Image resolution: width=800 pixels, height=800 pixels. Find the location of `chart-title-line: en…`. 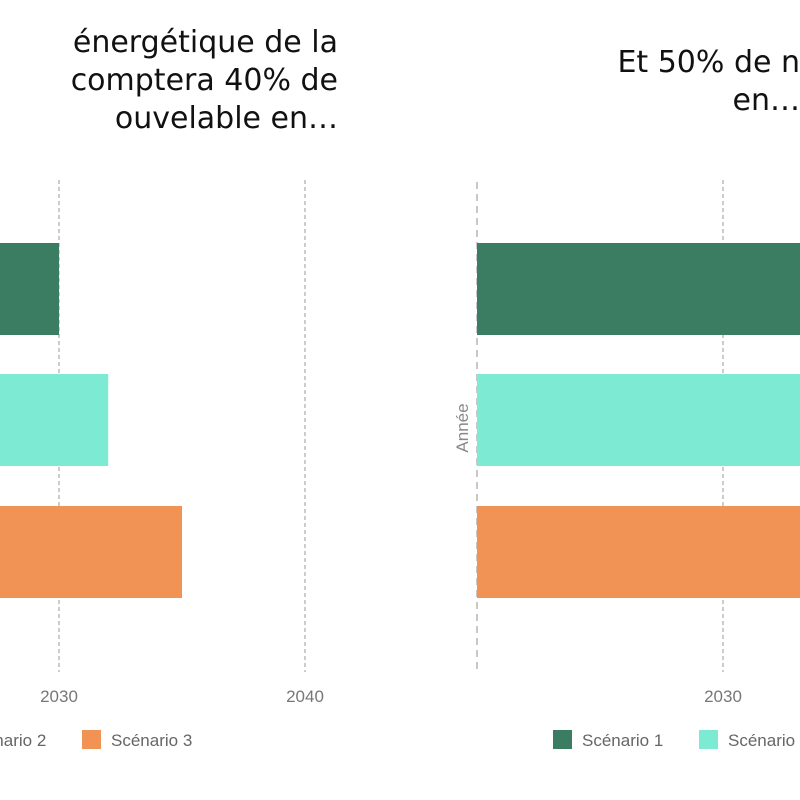

chart-title-line: en… is located at coordinates (766, 100).